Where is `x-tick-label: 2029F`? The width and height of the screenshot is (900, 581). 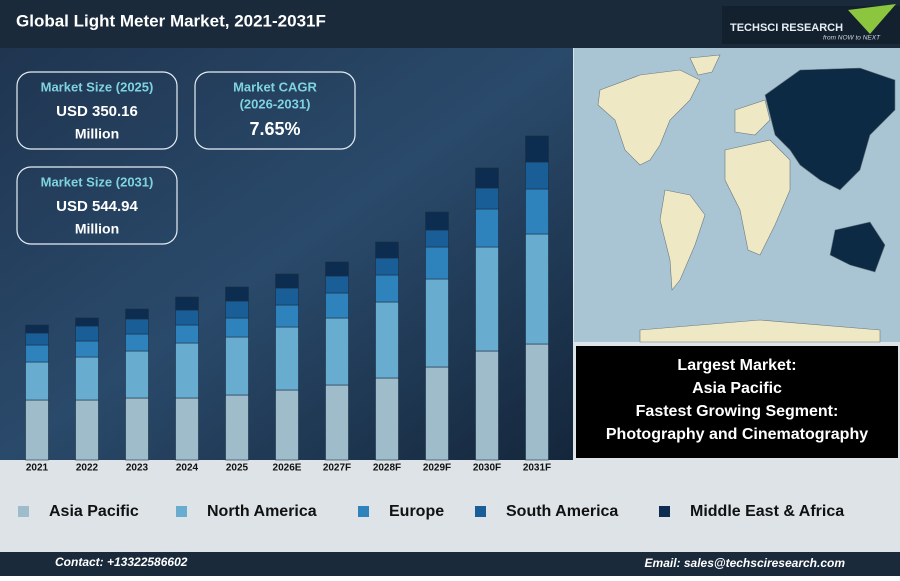 x-tick-label: 2029F is located at coordinates (437, 468).